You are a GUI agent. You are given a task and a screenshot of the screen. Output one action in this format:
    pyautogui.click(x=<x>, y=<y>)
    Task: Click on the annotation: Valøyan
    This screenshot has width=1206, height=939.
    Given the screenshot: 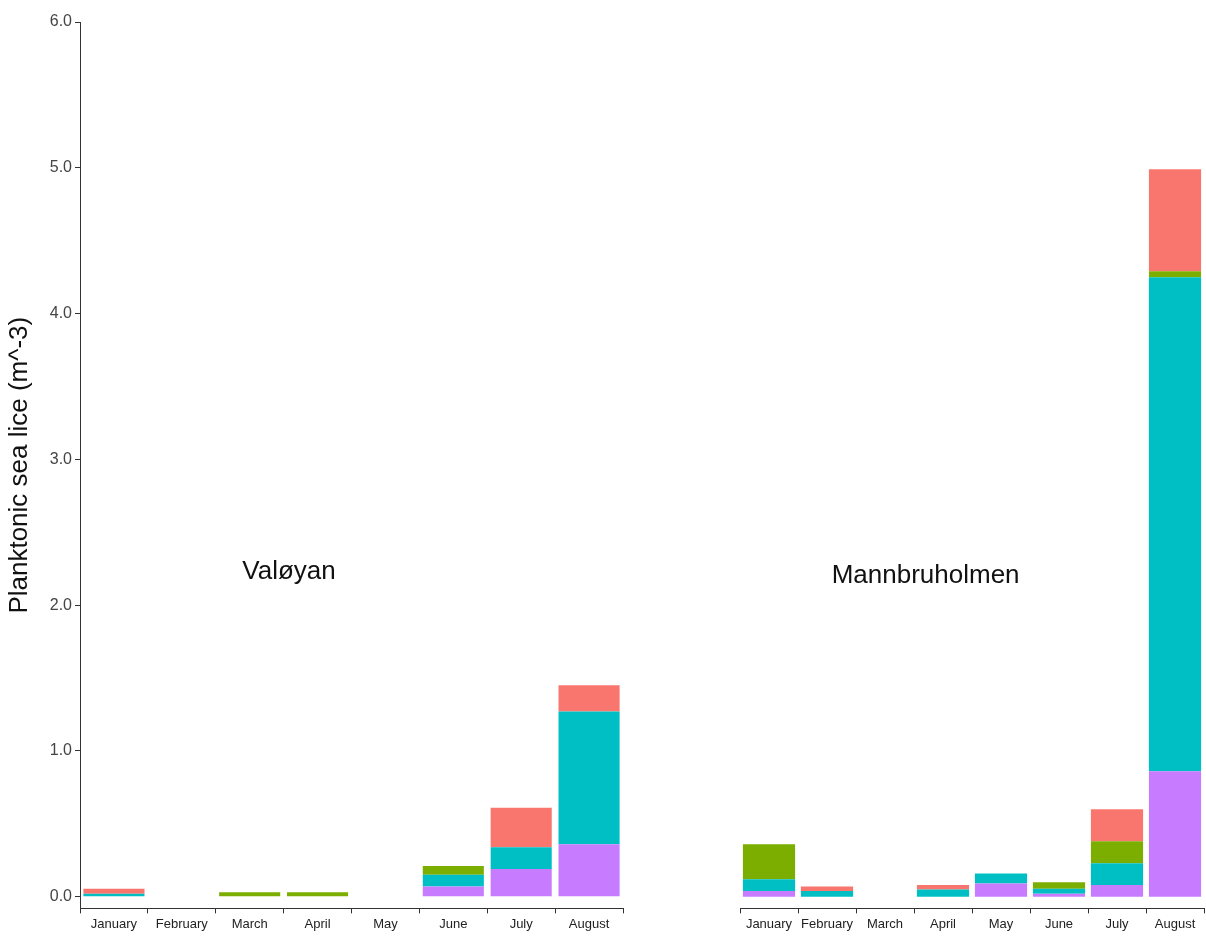 What is the action you would take?
    pyautogui.click(x=289, y=569)
    